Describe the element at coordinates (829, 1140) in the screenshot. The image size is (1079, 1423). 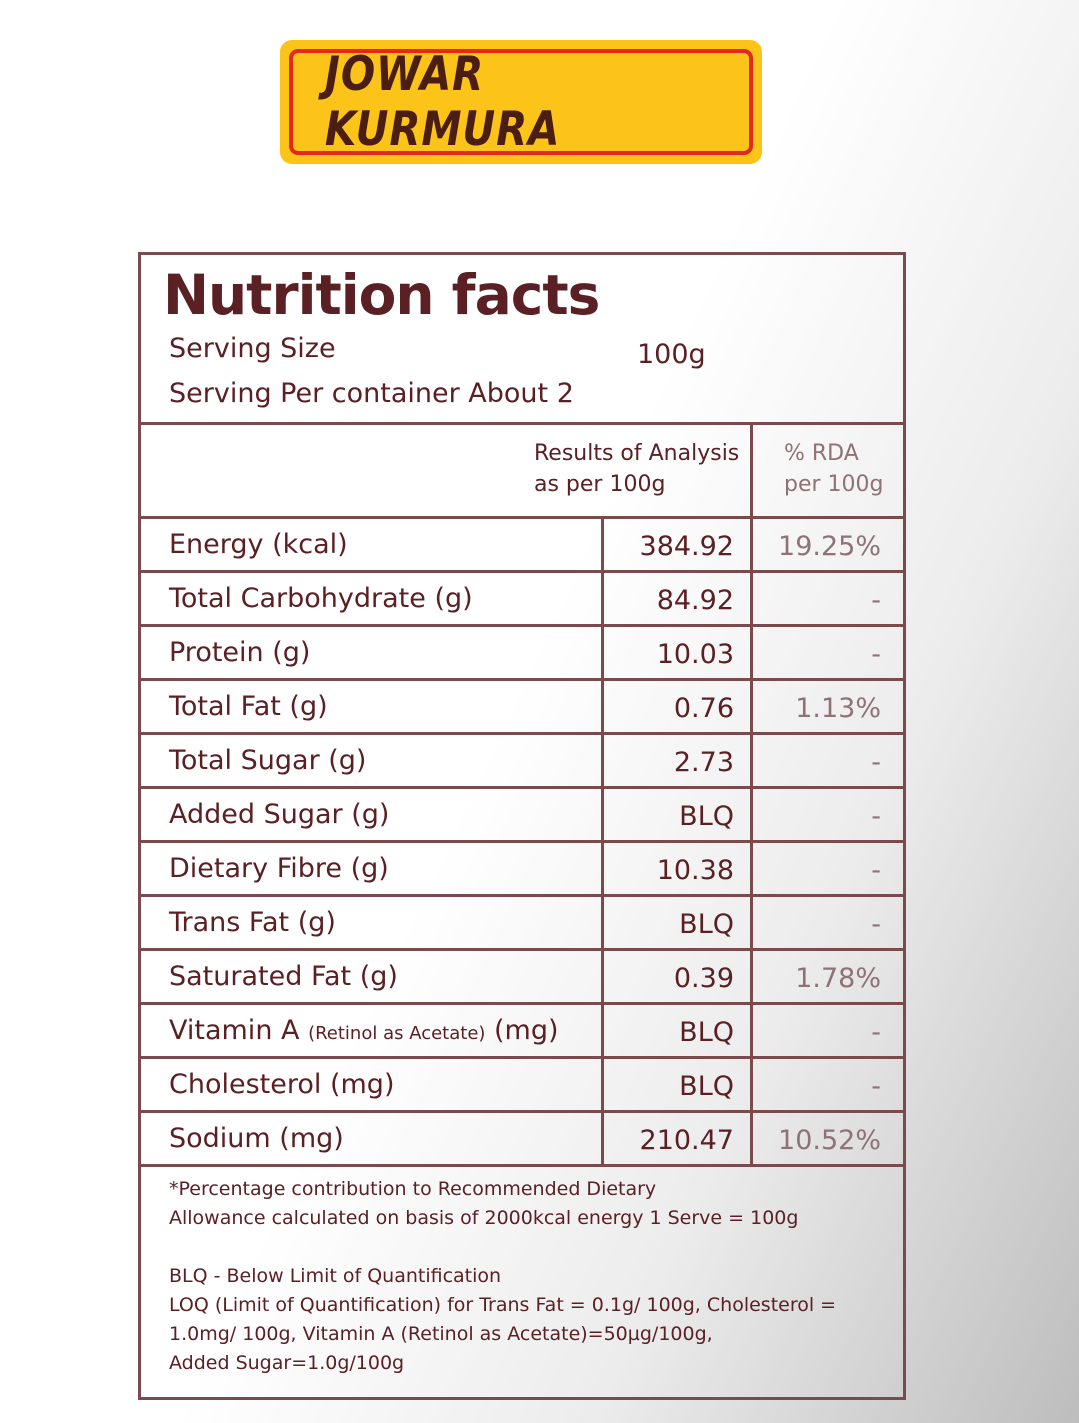
I see `nutrient-rda: 10.52%` at that location.